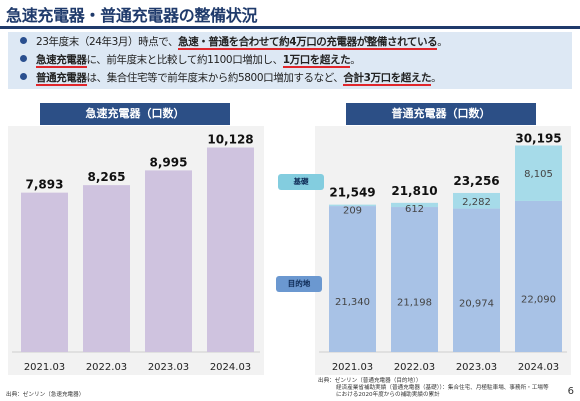 The height and width of the screenshot is (401, 580). Describe the element at coordinates (44, 272) in the screenshot. I see `bar-2021.03` at that location.